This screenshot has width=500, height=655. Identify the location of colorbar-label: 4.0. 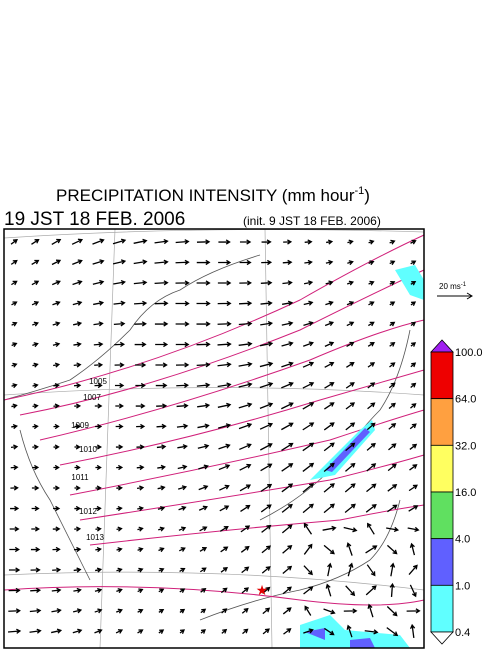
(462, 540).